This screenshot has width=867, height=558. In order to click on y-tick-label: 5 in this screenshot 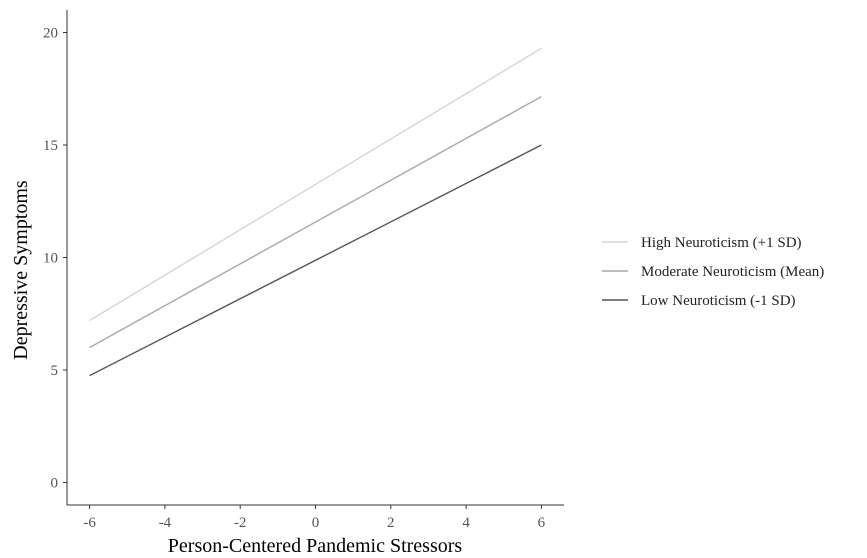, I will do `click(55, 371)`.